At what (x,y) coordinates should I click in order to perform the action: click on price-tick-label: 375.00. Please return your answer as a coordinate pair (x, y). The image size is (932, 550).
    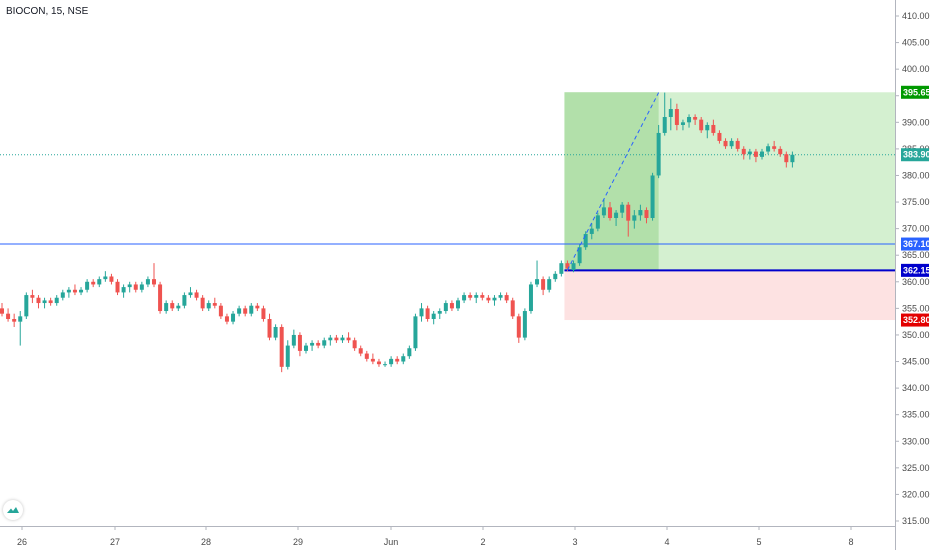
    Looking at the image, I should click on (916, 202).